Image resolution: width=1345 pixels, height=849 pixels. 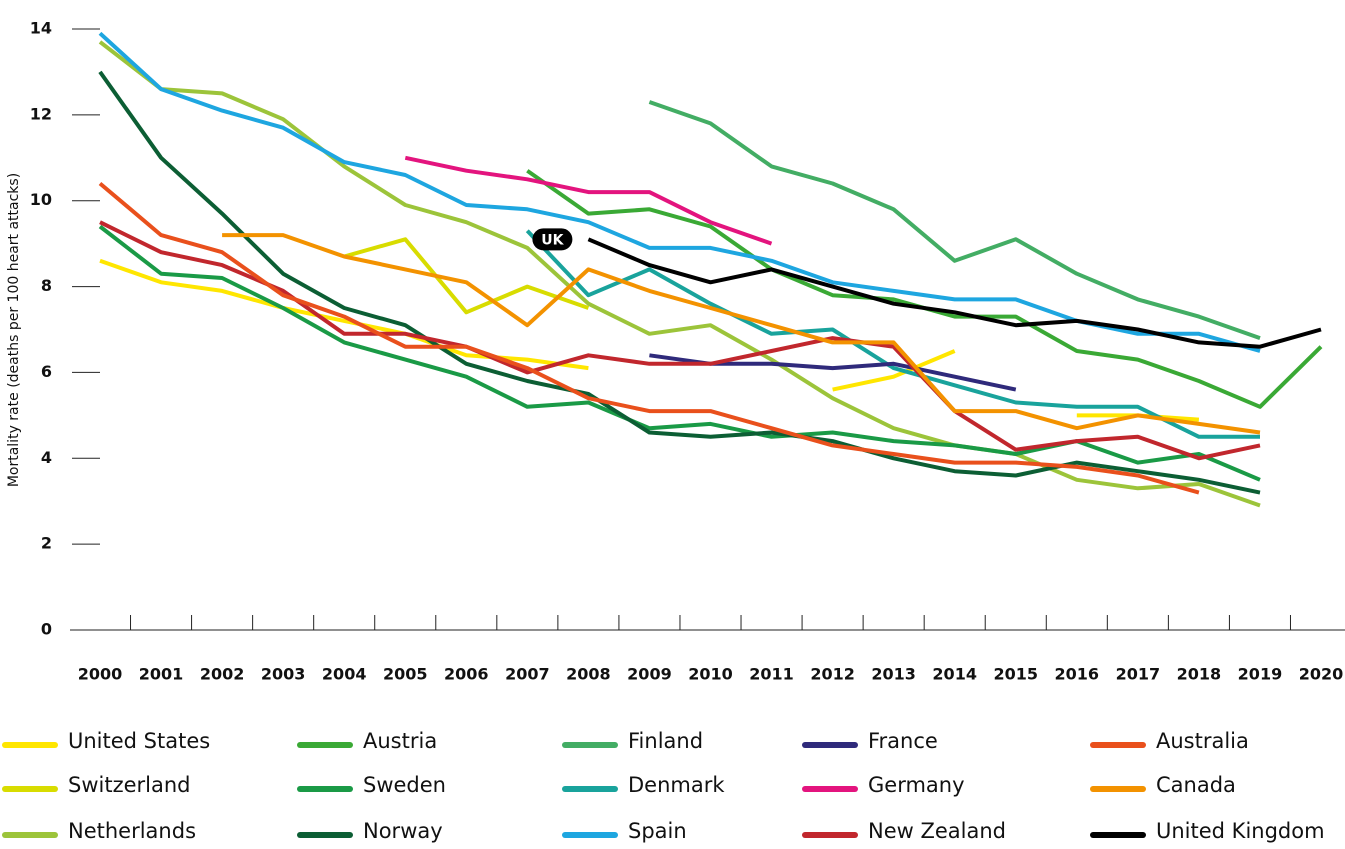 I want to click on legend-label: Spain, so click(x=657, y=831).